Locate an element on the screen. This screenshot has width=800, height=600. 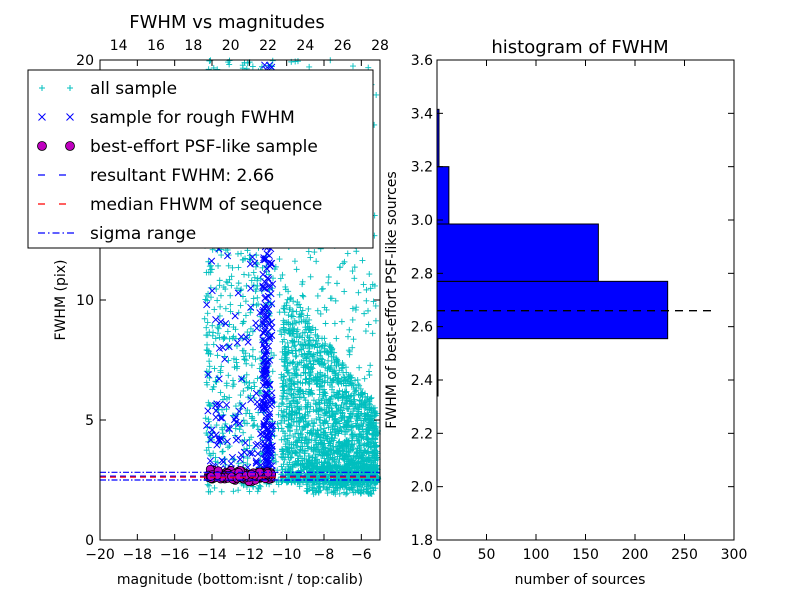
x-tick-label: −16 is located at coordinates (175, 555).